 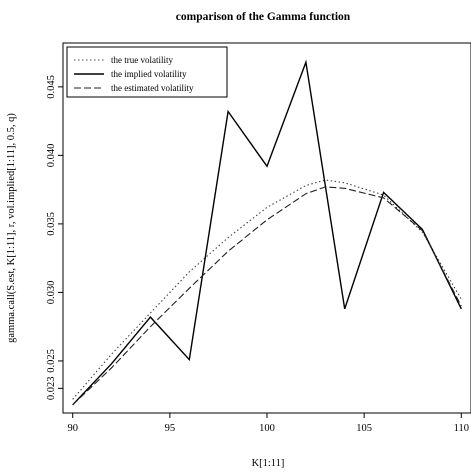 I want to click on y-tick-label: 0.045, so click(x=51, y=87).